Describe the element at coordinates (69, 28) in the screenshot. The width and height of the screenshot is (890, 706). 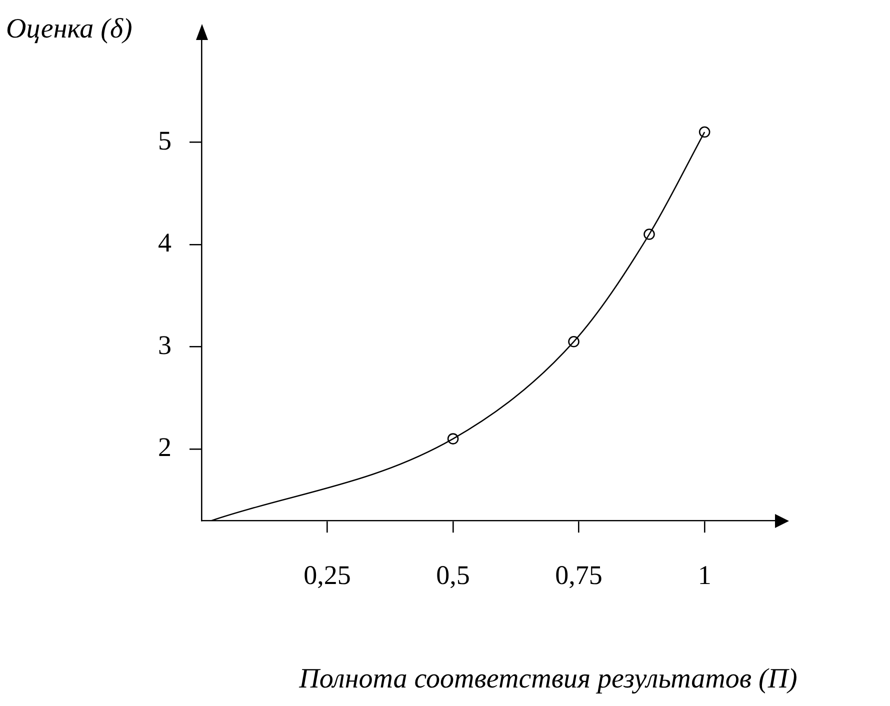
I see `y-axis-title: Оценка (δ)` at that location.